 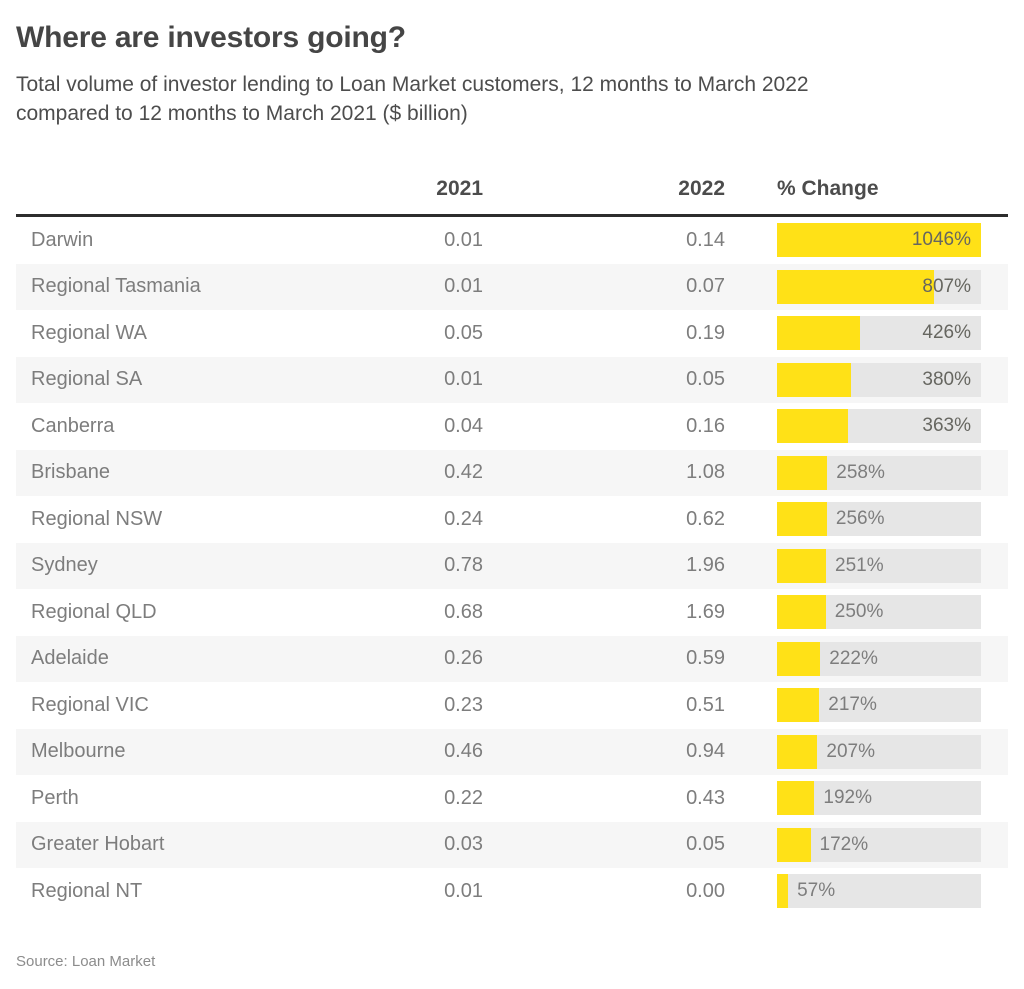 I want to click on change-label: 426%, so click(x=946, y=333).